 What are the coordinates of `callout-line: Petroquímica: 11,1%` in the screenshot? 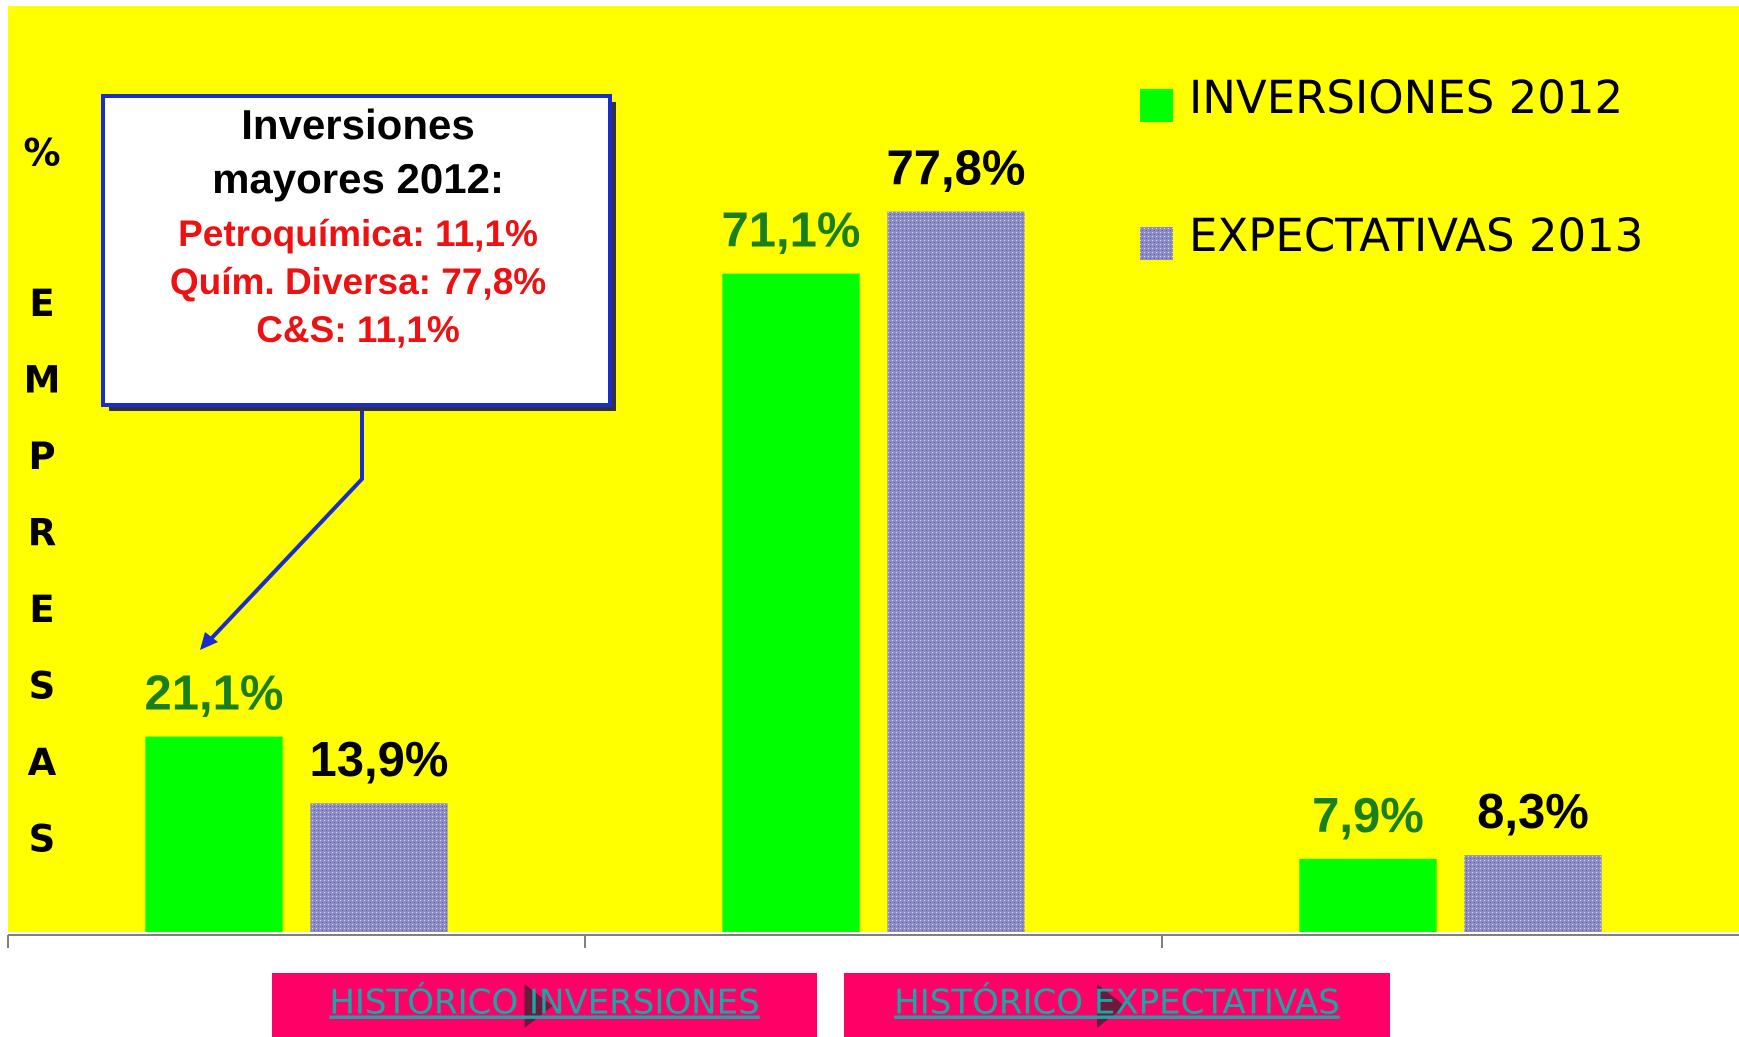 It's located at (358, 233).